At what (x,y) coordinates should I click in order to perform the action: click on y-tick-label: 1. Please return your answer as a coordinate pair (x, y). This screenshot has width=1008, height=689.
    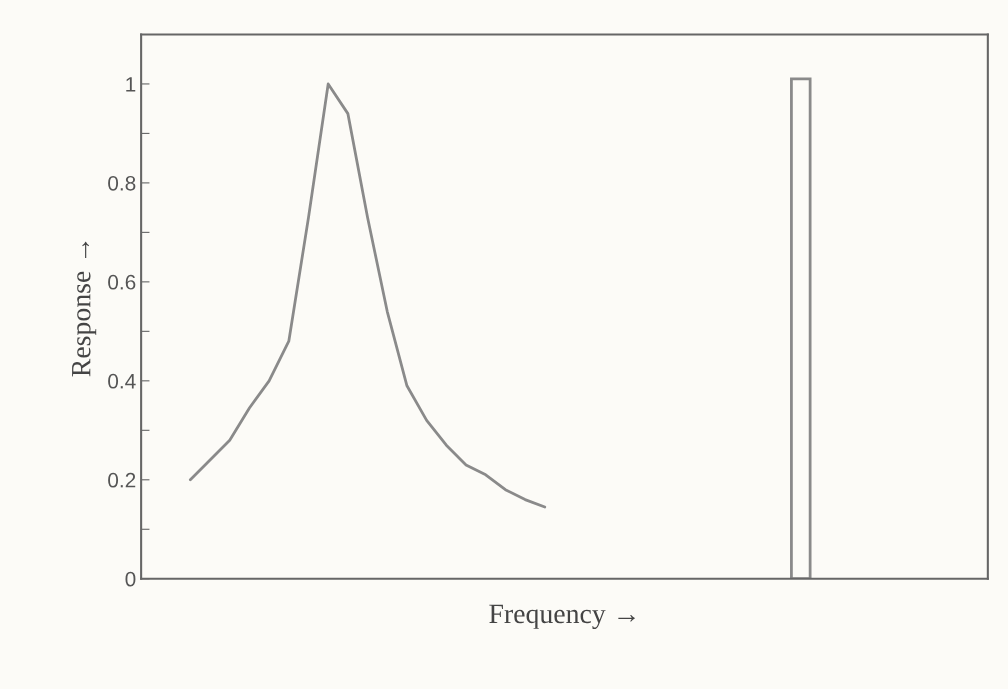
    Looking at the image, I should click on (131, 84).